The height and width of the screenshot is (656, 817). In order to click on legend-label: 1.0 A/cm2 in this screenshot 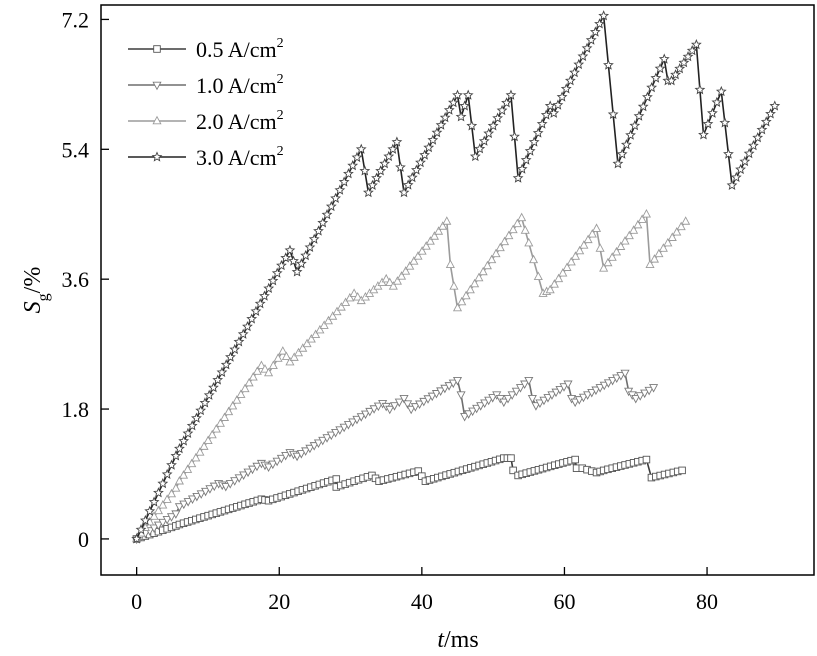, I will do `click(240, 85)`.